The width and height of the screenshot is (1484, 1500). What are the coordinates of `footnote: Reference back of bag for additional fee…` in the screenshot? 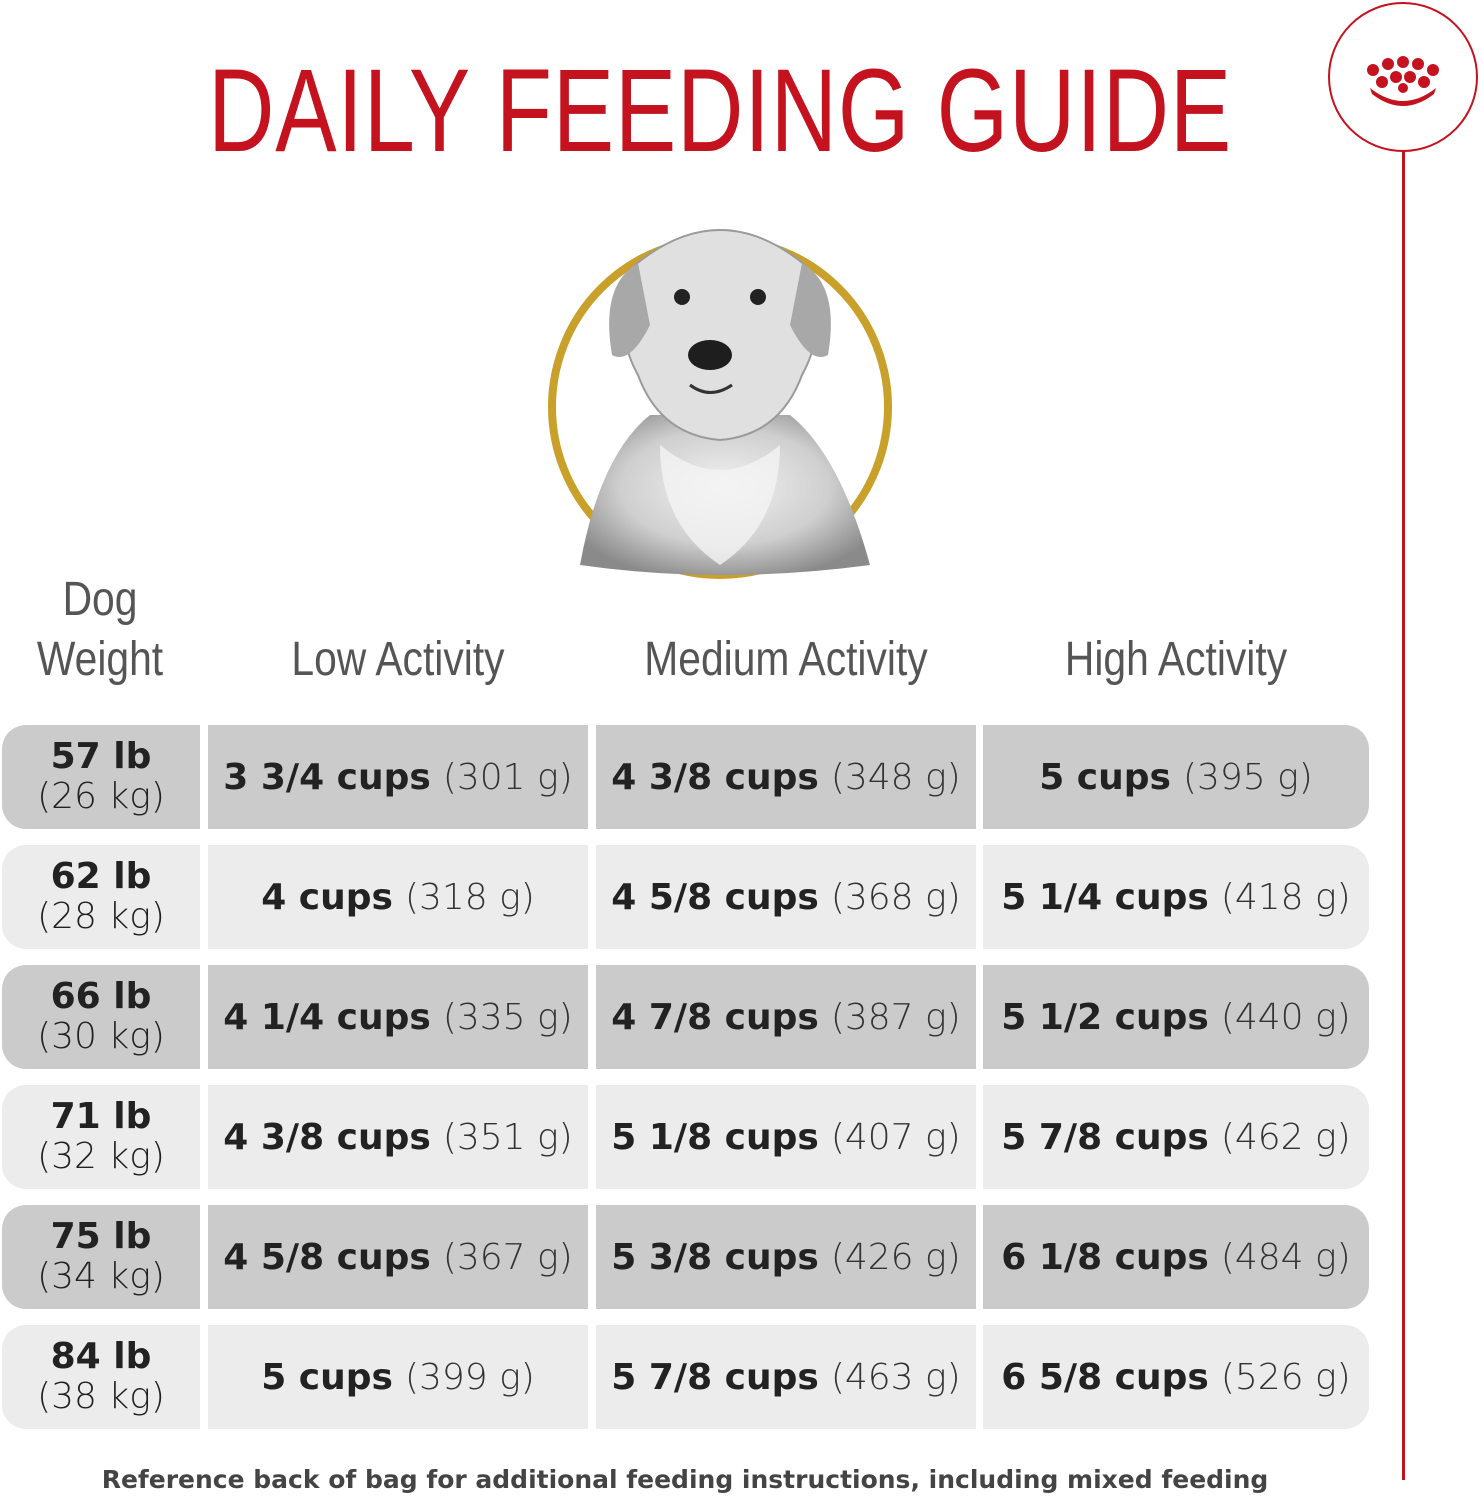 It's located at (685, 1479).